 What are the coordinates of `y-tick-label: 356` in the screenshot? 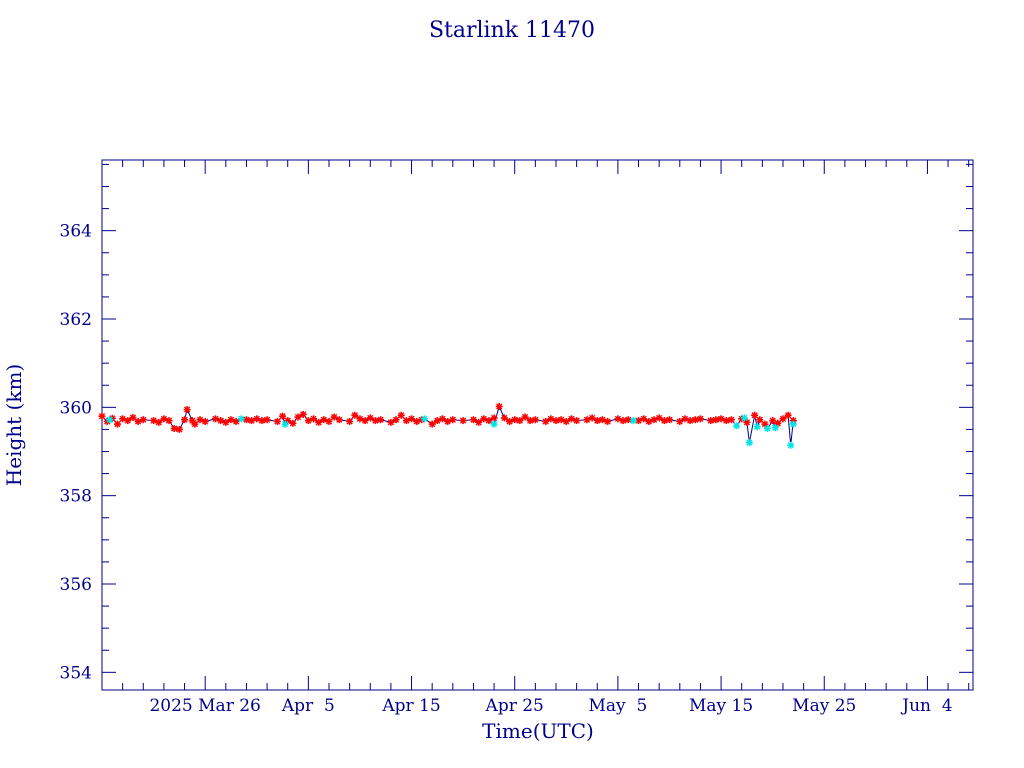 It's located at (76, 585).